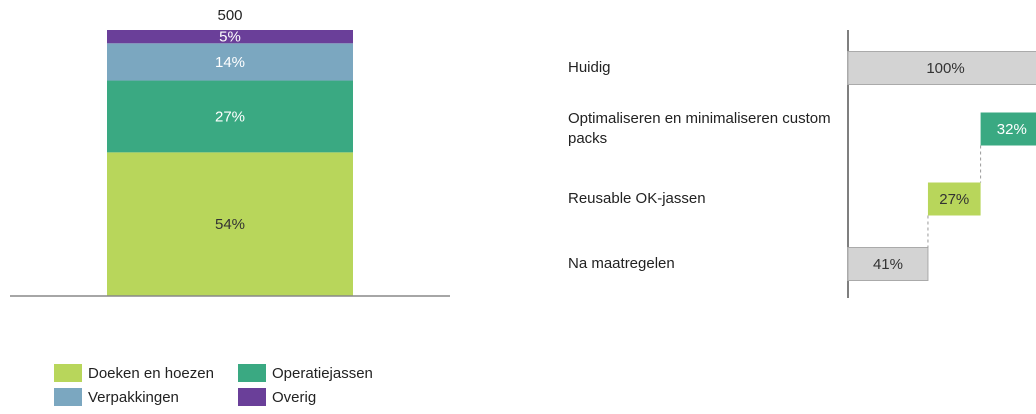  What do you see at coordinates (322, 373) in the screenshot?
I see `legend-label: Operatiejassen` at bounding box center [322, 373].